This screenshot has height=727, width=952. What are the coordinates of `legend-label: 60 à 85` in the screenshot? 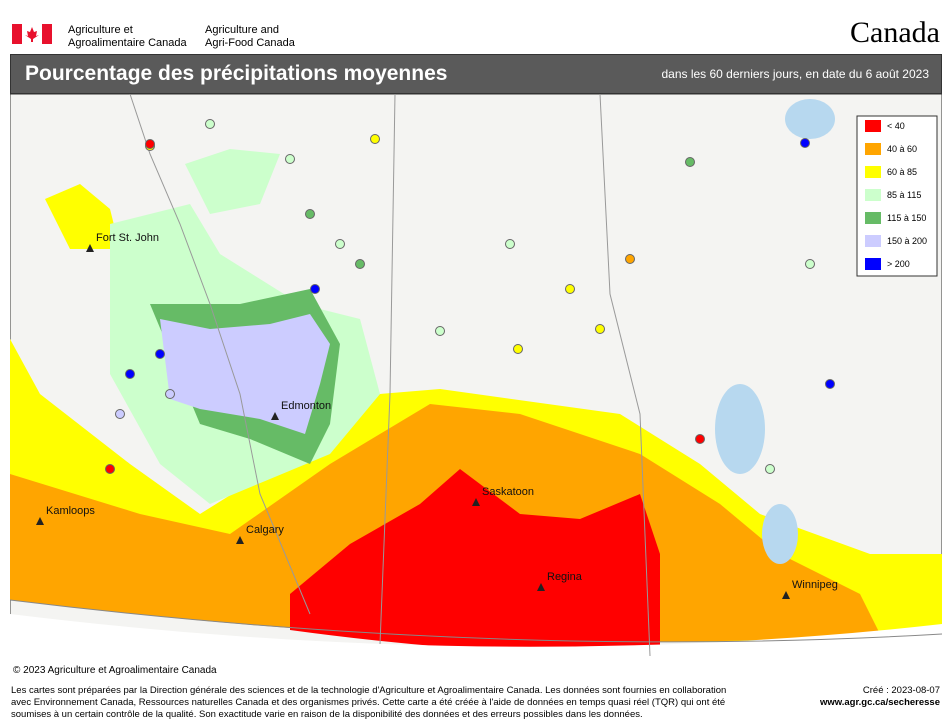 It's located at (902, 172).